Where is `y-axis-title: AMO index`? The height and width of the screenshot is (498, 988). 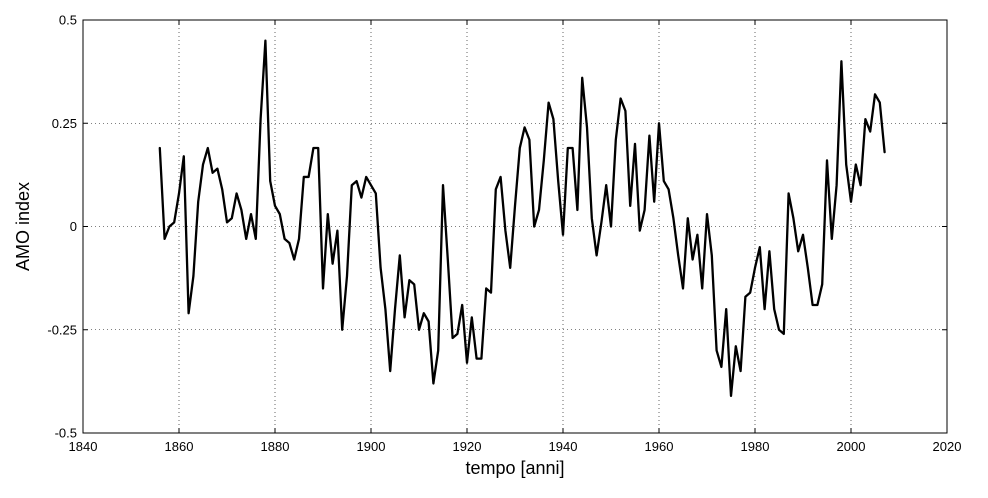 y-axis-title: AMO index is located at coordinates (23, 226).